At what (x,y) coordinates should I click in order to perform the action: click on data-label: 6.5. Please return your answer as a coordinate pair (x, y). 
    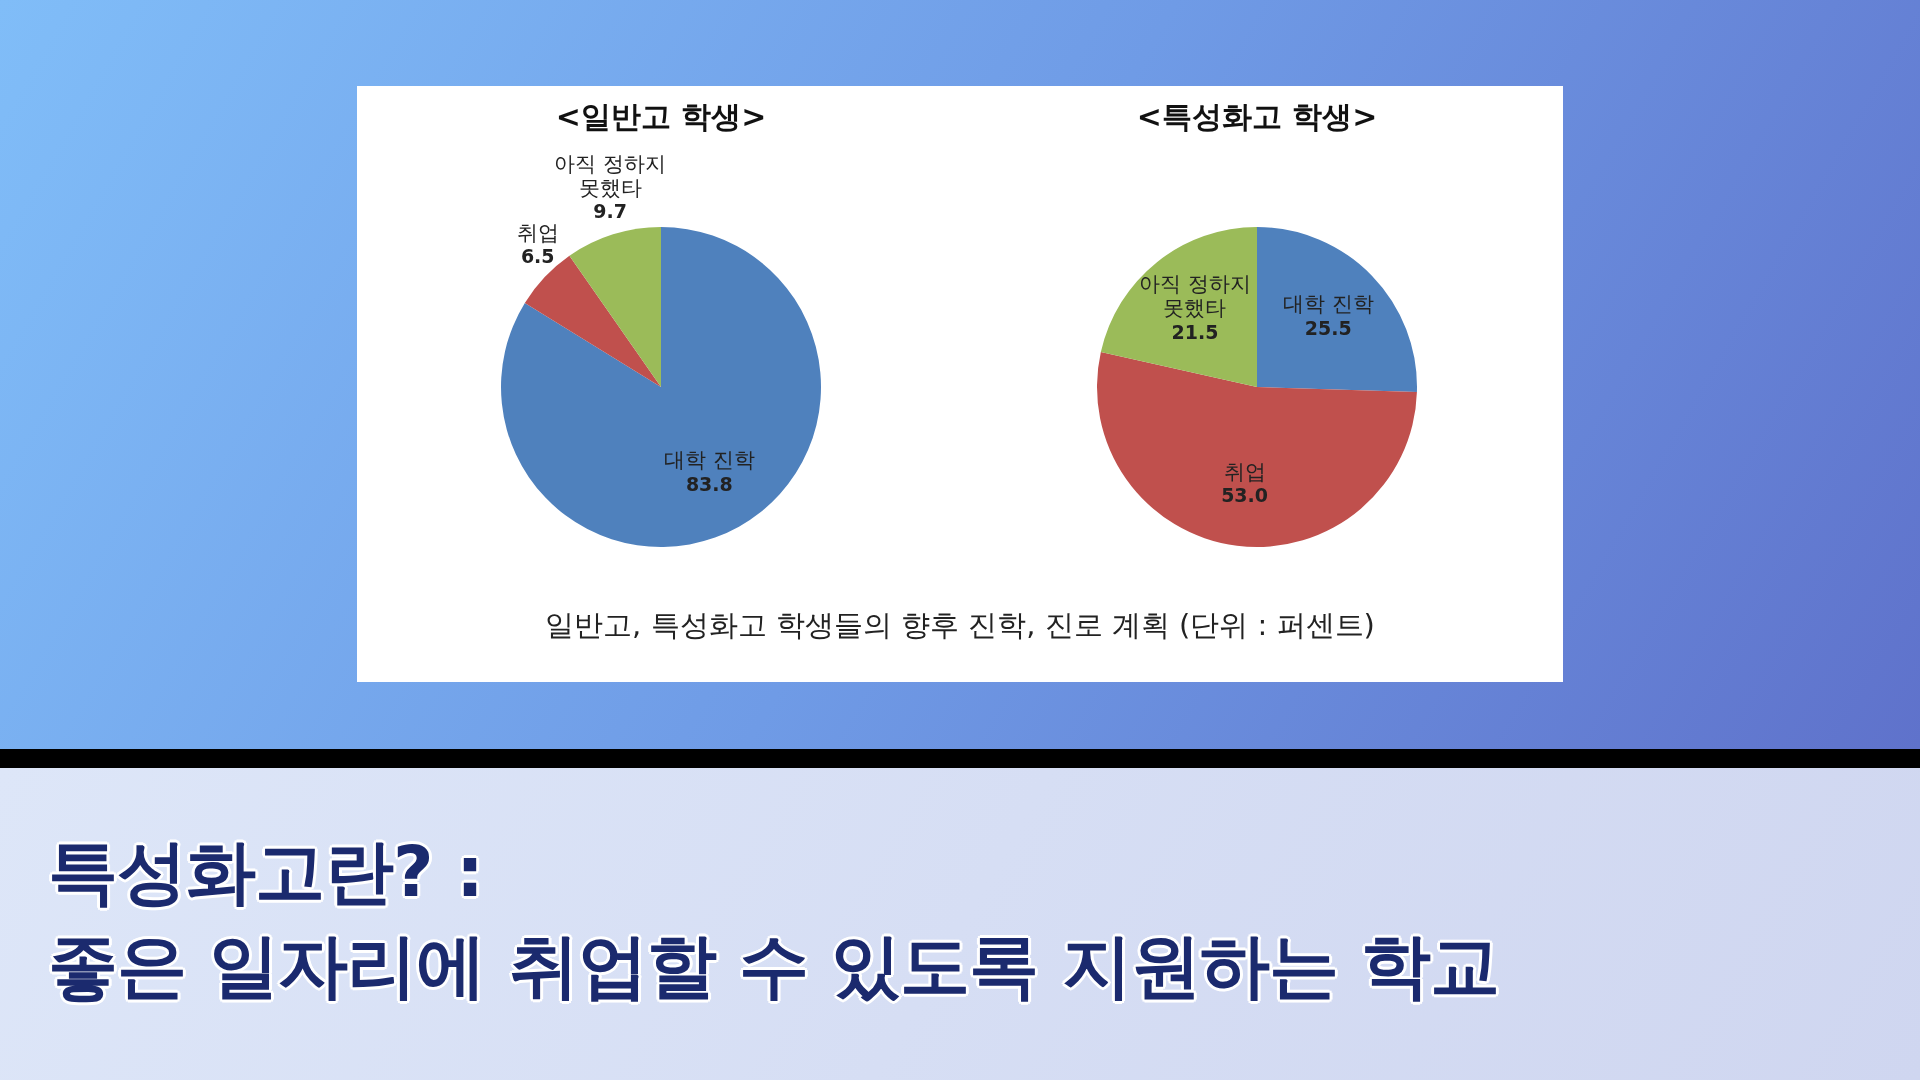
    Looking at the image, I should click on (537, 256).